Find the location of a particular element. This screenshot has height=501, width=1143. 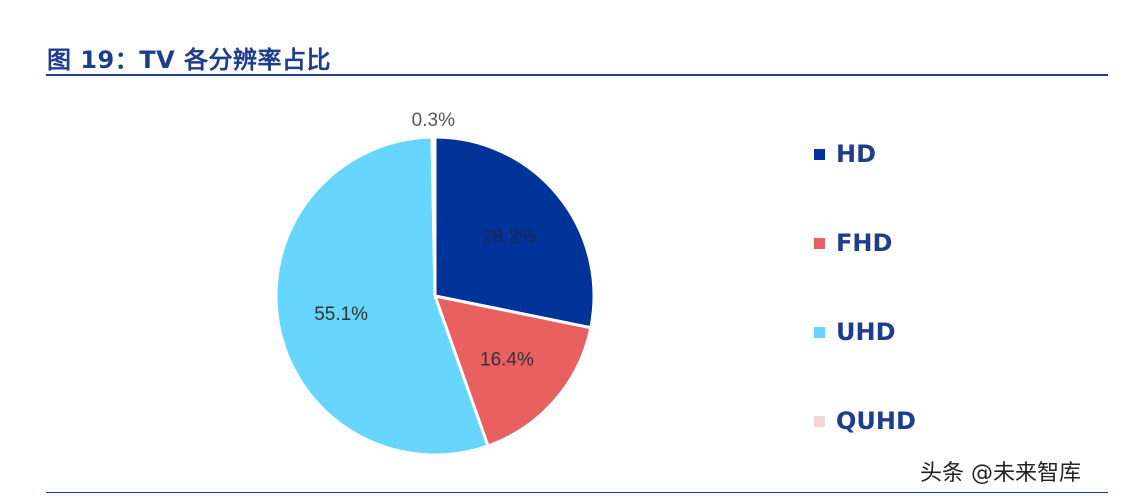

legend-label: QUHD is located at coordinates (876, 421).